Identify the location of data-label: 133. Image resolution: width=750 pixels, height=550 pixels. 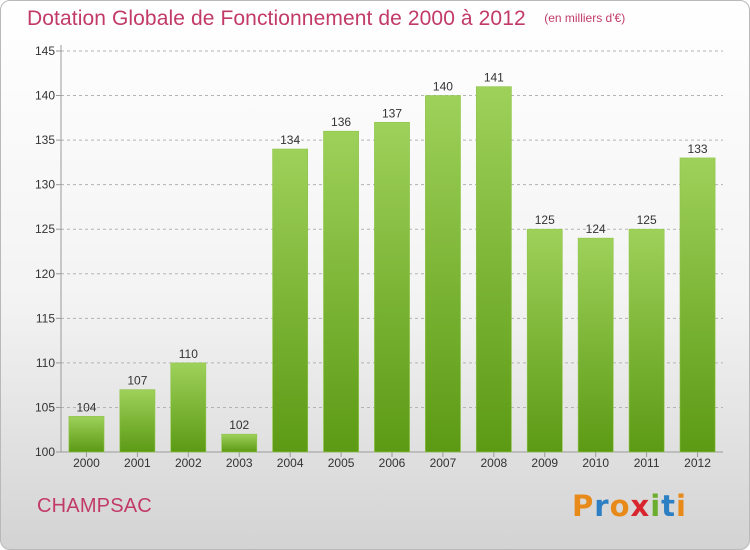
(698, 149).